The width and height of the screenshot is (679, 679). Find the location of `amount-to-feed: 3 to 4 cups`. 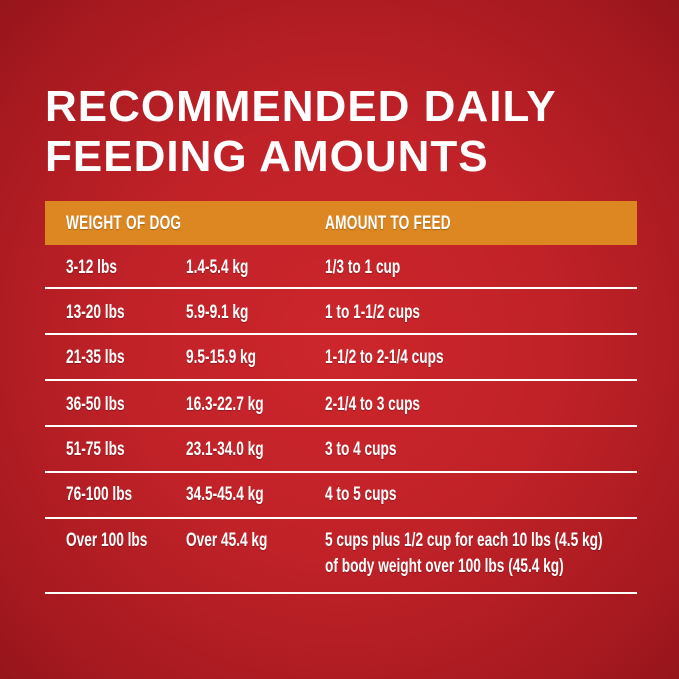

amount-to-feed: 3 to 4 cups is located at coordinates (361, 449).